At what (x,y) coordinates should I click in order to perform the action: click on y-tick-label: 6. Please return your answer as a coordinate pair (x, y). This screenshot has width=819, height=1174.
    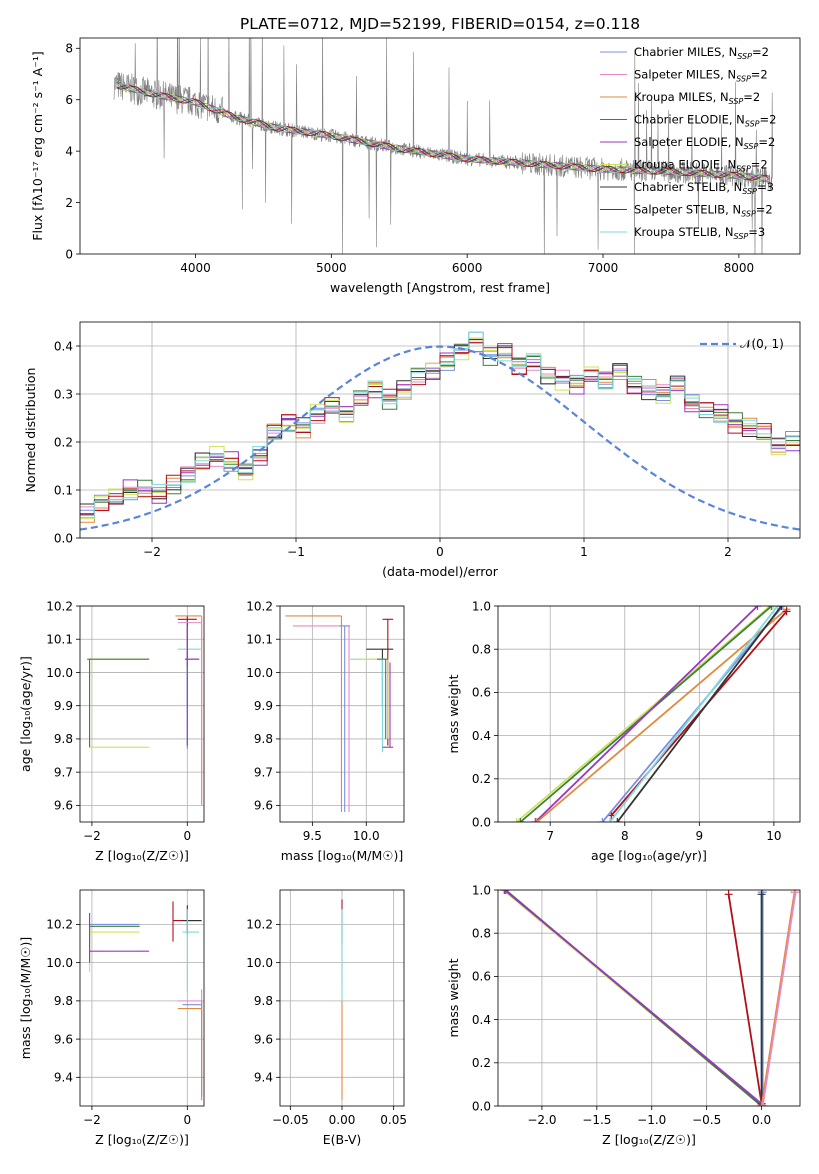
    Looking at the image, I should click on (69, 100).